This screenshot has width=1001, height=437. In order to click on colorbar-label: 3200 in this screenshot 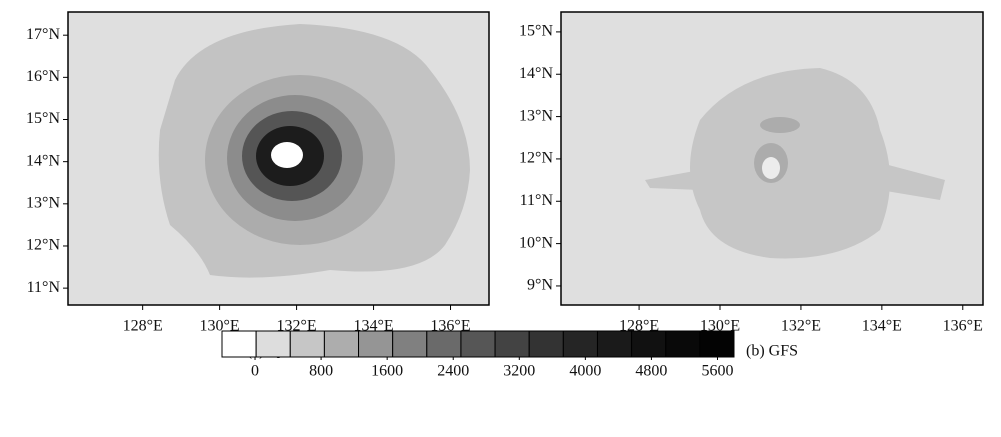, I will do `click(519, 371)`.